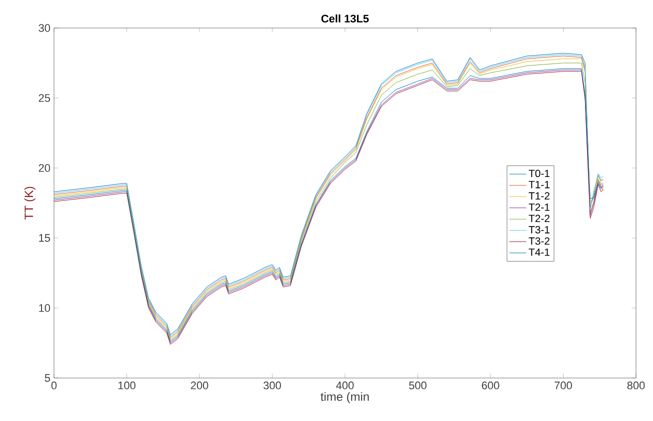 Image resolution: width=653 pixels, height=421 pixels. I want to click on y-tick-label: 25, so click(44, 98).